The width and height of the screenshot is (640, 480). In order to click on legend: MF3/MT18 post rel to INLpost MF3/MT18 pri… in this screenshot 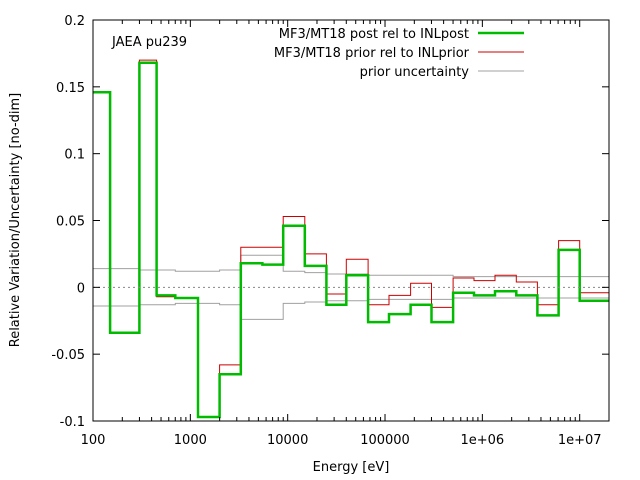, I will do `click(399, 53)`.